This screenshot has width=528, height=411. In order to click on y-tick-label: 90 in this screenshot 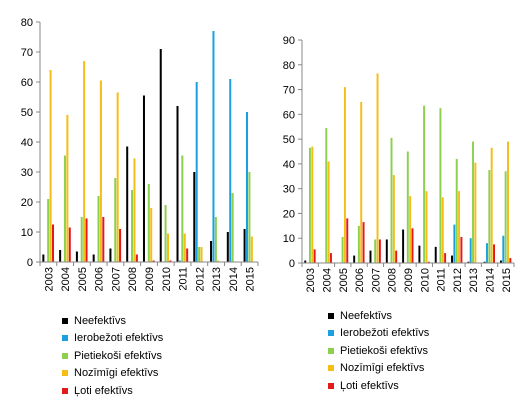, I will do `click(289, 41)`.